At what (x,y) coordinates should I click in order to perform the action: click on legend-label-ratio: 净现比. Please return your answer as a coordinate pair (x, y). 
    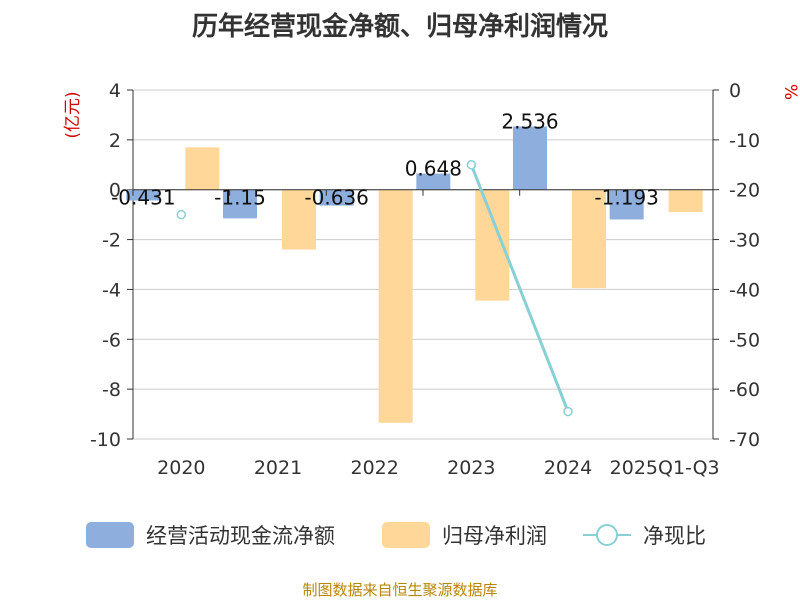
    Looking at the image, I should click on (674, 536).